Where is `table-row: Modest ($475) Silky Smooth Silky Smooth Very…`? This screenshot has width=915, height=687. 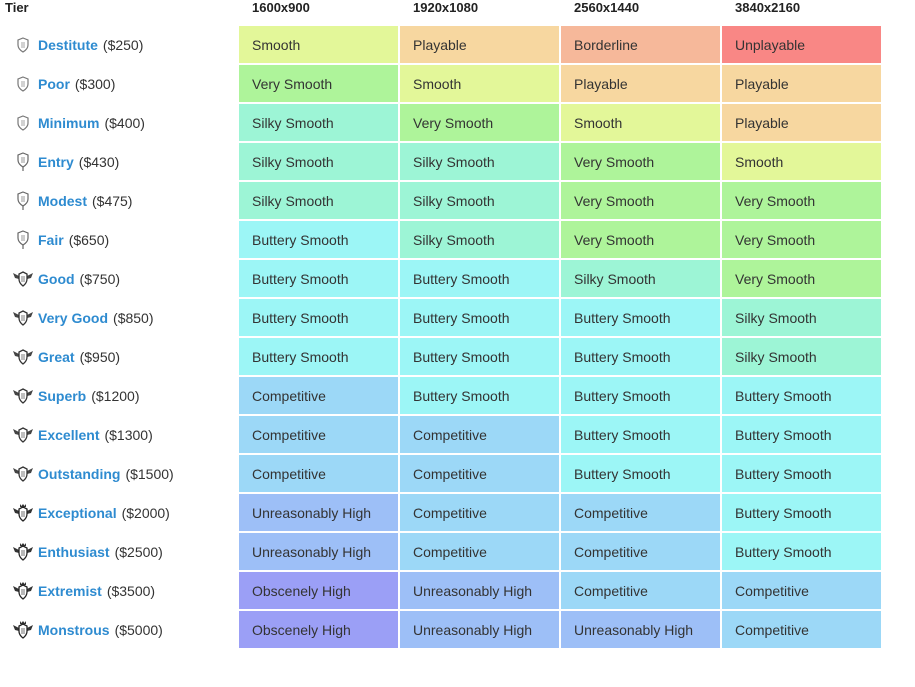
table-row: Modest ($475) Silky Smooth Silky Smooth Very… is located at coordinates (441, 201).